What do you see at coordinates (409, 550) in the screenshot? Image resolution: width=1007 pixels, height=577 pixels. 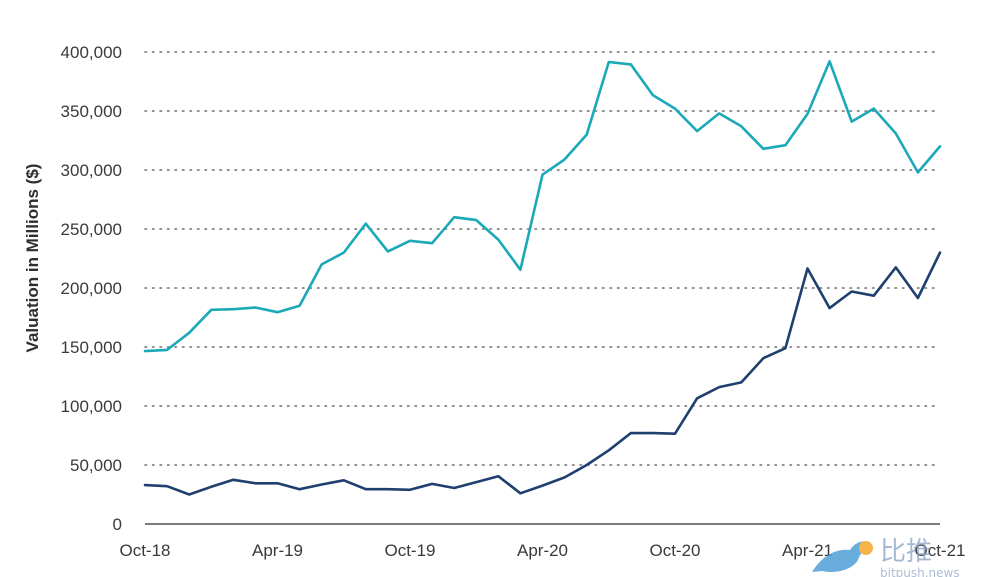 I see `x-tick-label: Oct-19` at bounding box center [409, 550].